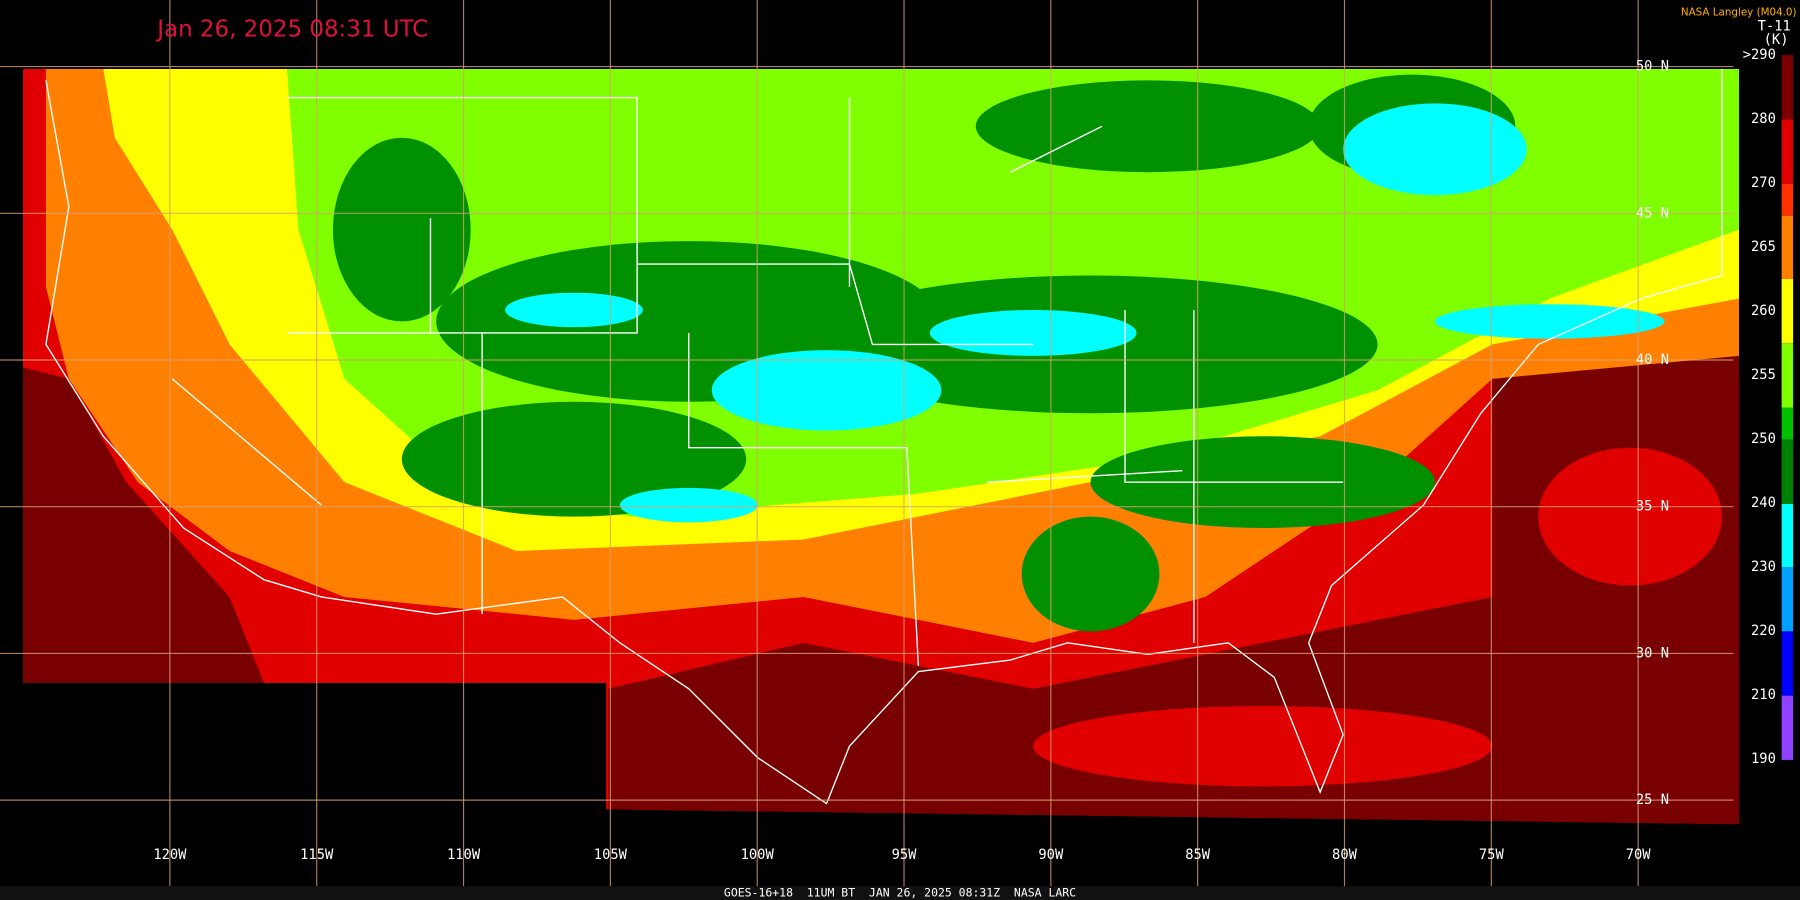 Image resolution: width=1800 pixels, height=900 pixels. Describe the element at coordinates (1345, 855) in the screenshot. I see `longitude-label: 80W` at that location.